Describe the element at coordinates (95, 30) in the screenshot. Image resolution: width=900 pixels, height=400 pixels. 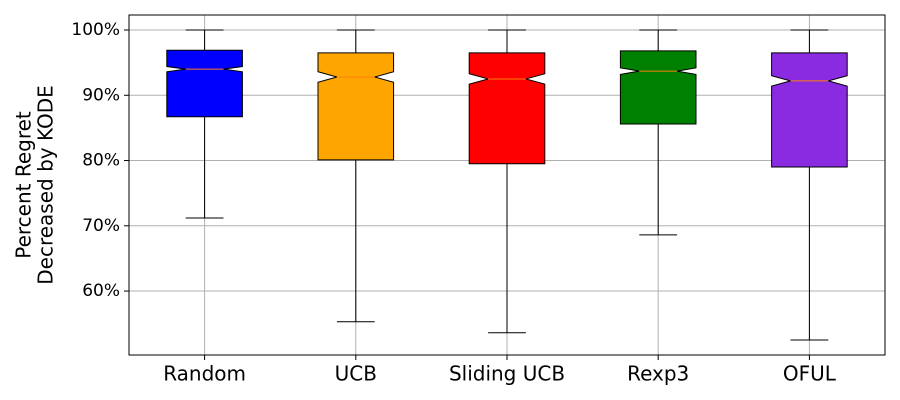
I see `y-tick-label: 100%` at that location.